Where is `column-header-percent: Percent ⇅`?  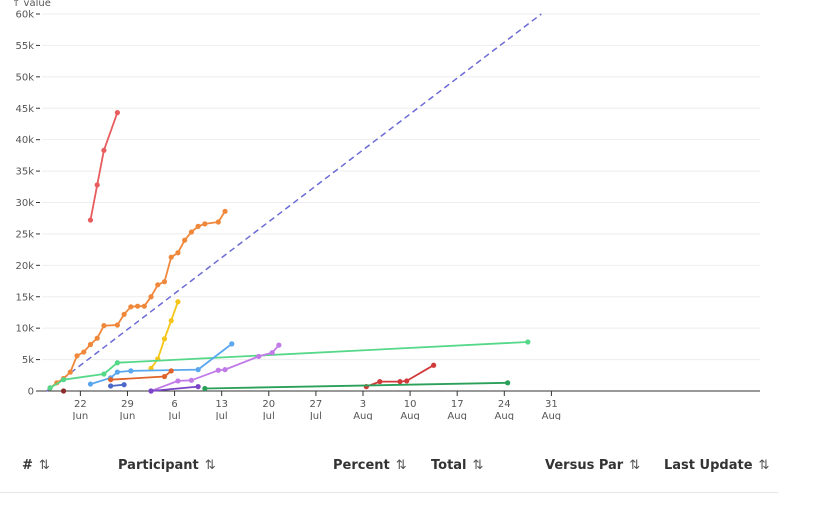
column-header-percent: Percent ⇅ is located at coordinates (370, 465).